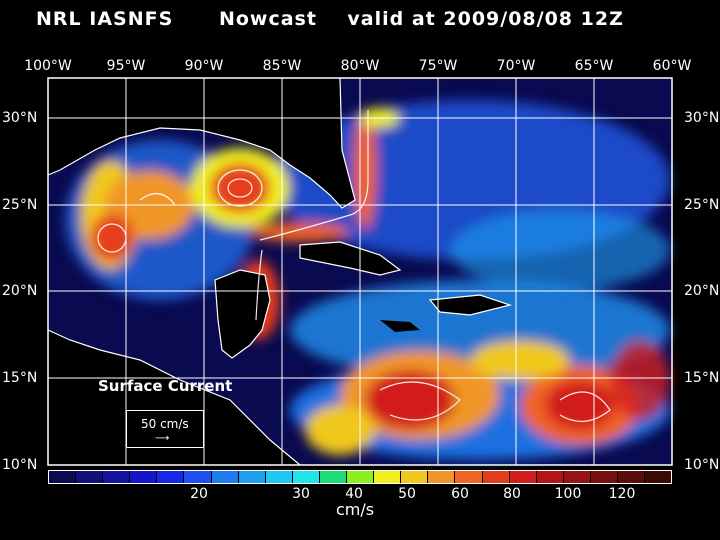 The image size is (720, 540). What do you see at coordinates (20, 205) in the screenshot?
I see `lat-label-left: 25°N` at bounding box center [20, 205].